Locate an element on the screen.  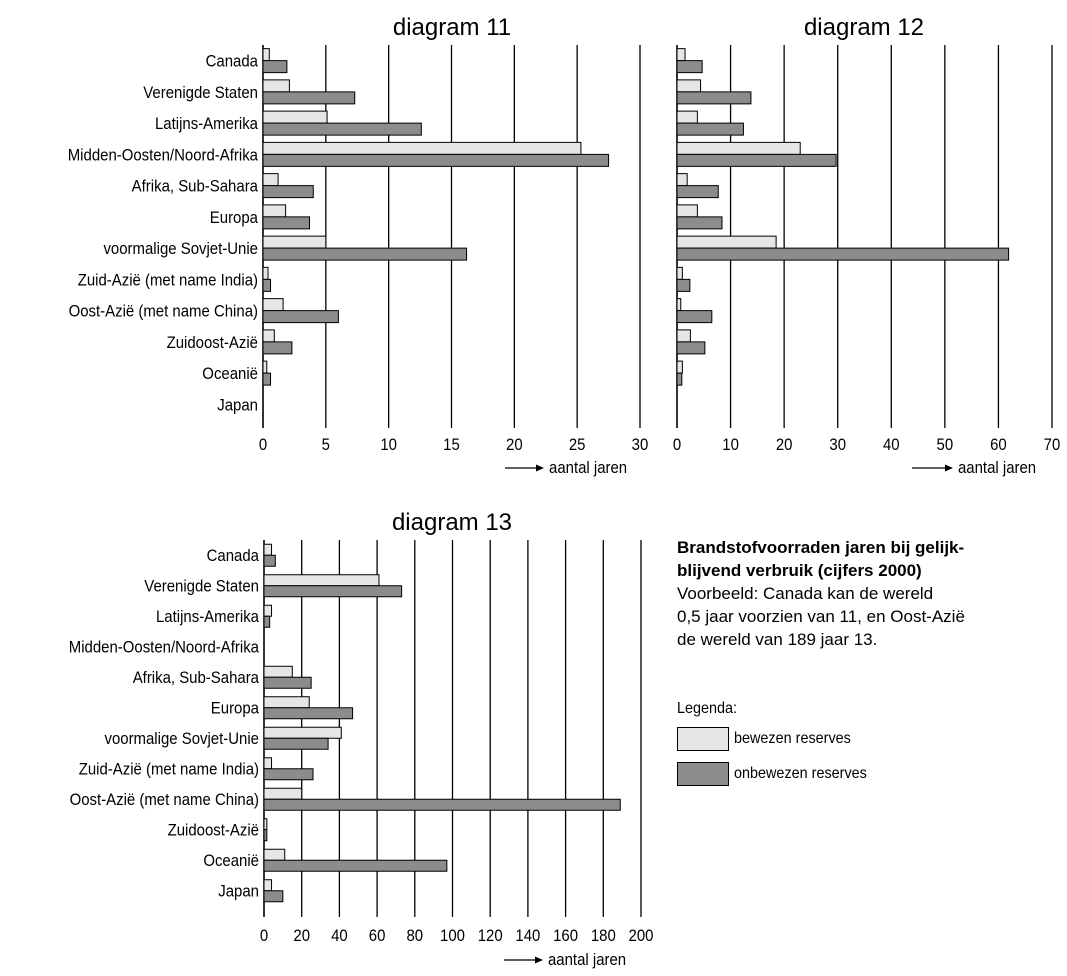
chart1-category-label: Verenigde Staten is located at coordinates (200, 93).